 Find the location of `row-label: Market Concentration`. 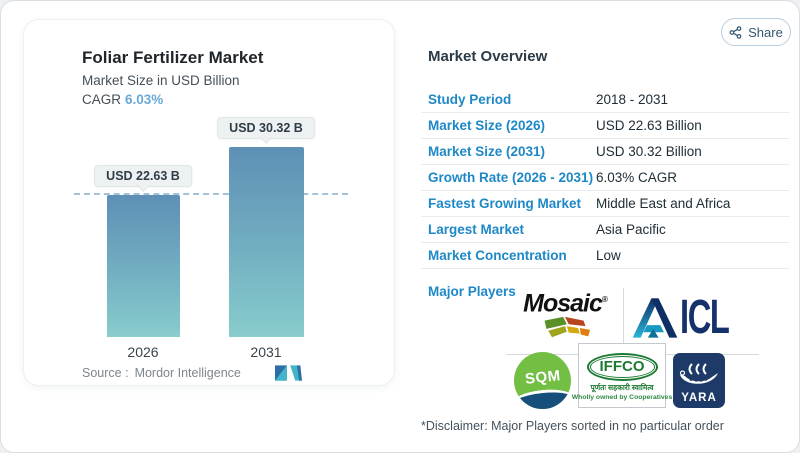

row-label: Market Concentration is located at coordinates (497, 255).